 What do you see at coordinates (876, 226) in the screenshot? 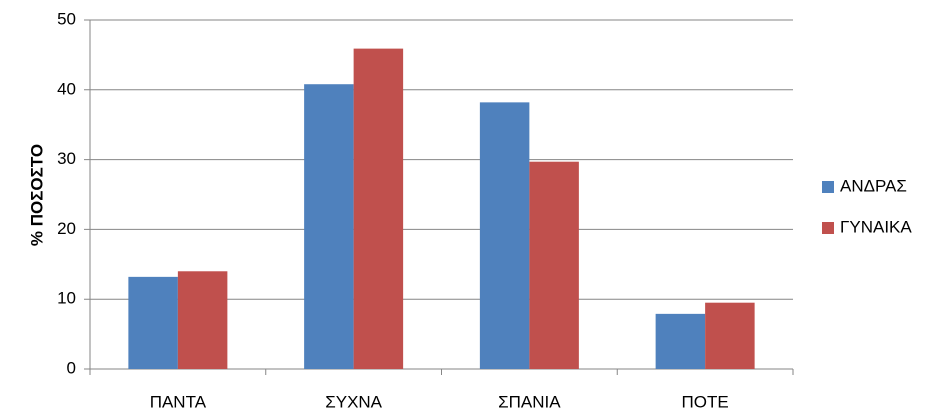
I see `legend-label: ΓΥΝΑΙΚΑ` at bounding box center [876, 226].